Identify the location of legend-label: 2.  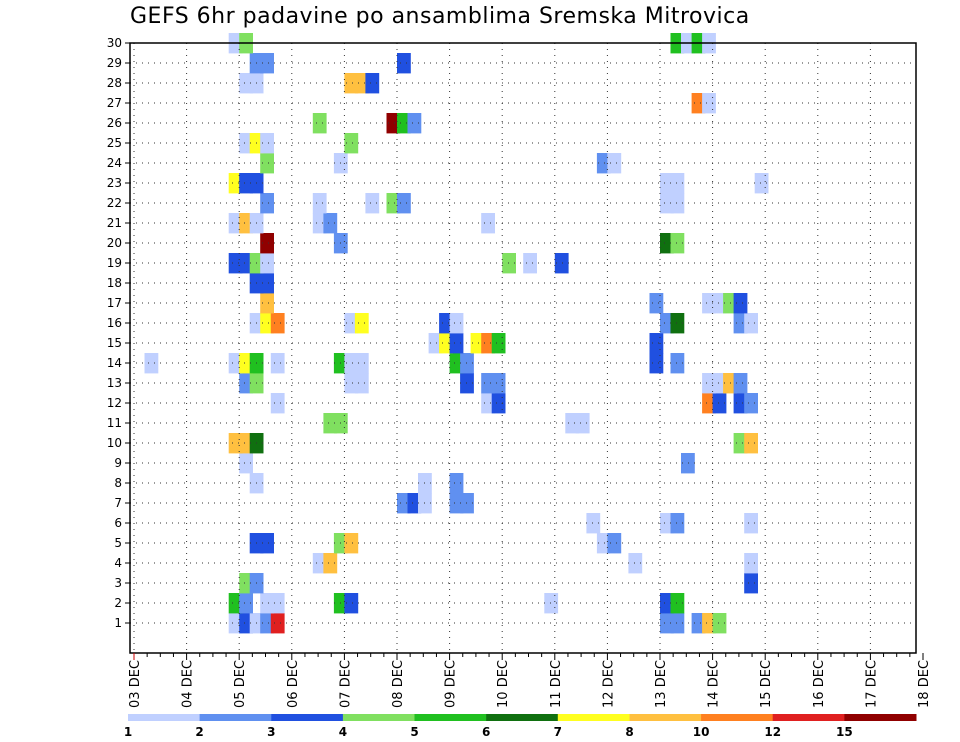
(199, 732).